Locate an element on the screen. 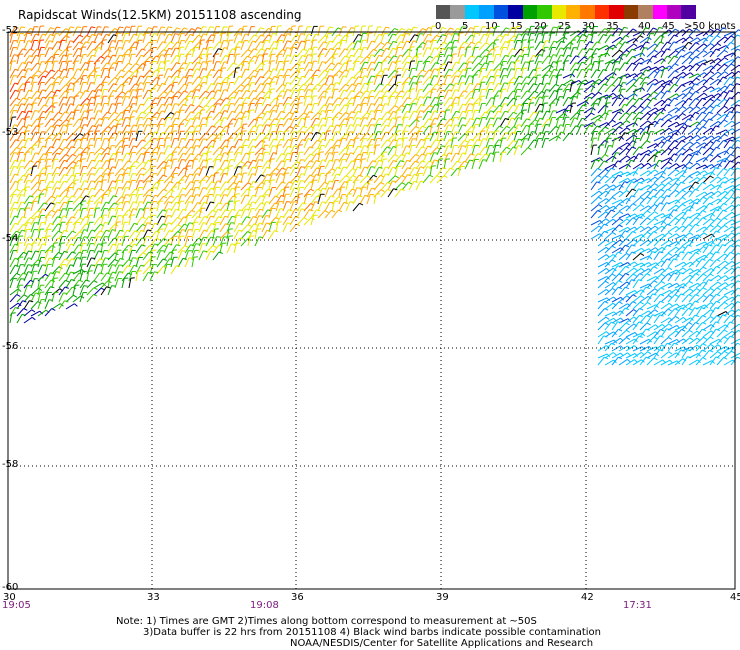 This screenshot has height=650, width=740. time-label: 19:05 is located at coordinates (16, 605).